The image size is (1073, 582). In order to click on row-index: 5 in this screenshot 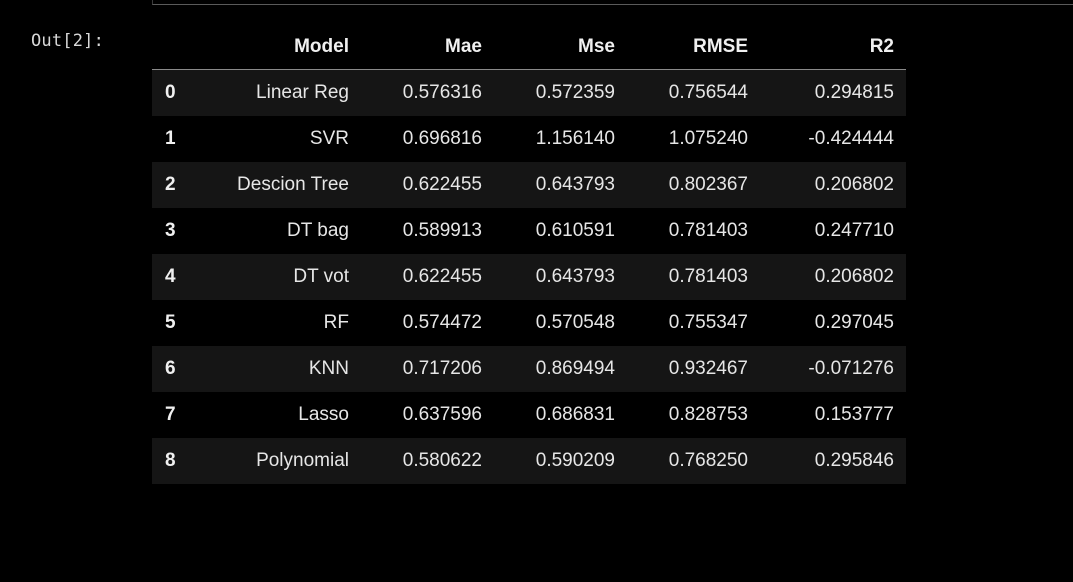, I will do `click(170, 322)`.